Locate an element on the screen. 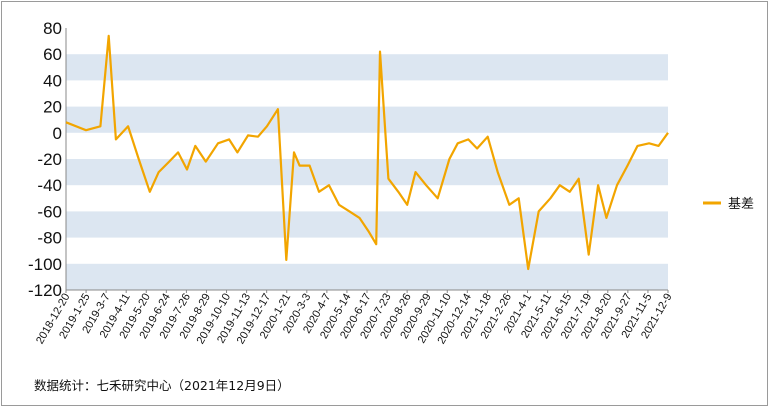 This screenshot has height=409, width=771. legend-label: 基差 is located at coordinates (741, 204).